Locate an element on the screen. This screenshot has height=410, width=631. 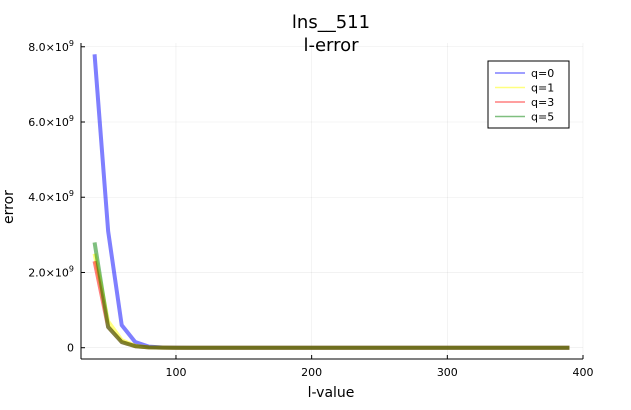
legend-label: q=3 is located at coordinates (542, 102).